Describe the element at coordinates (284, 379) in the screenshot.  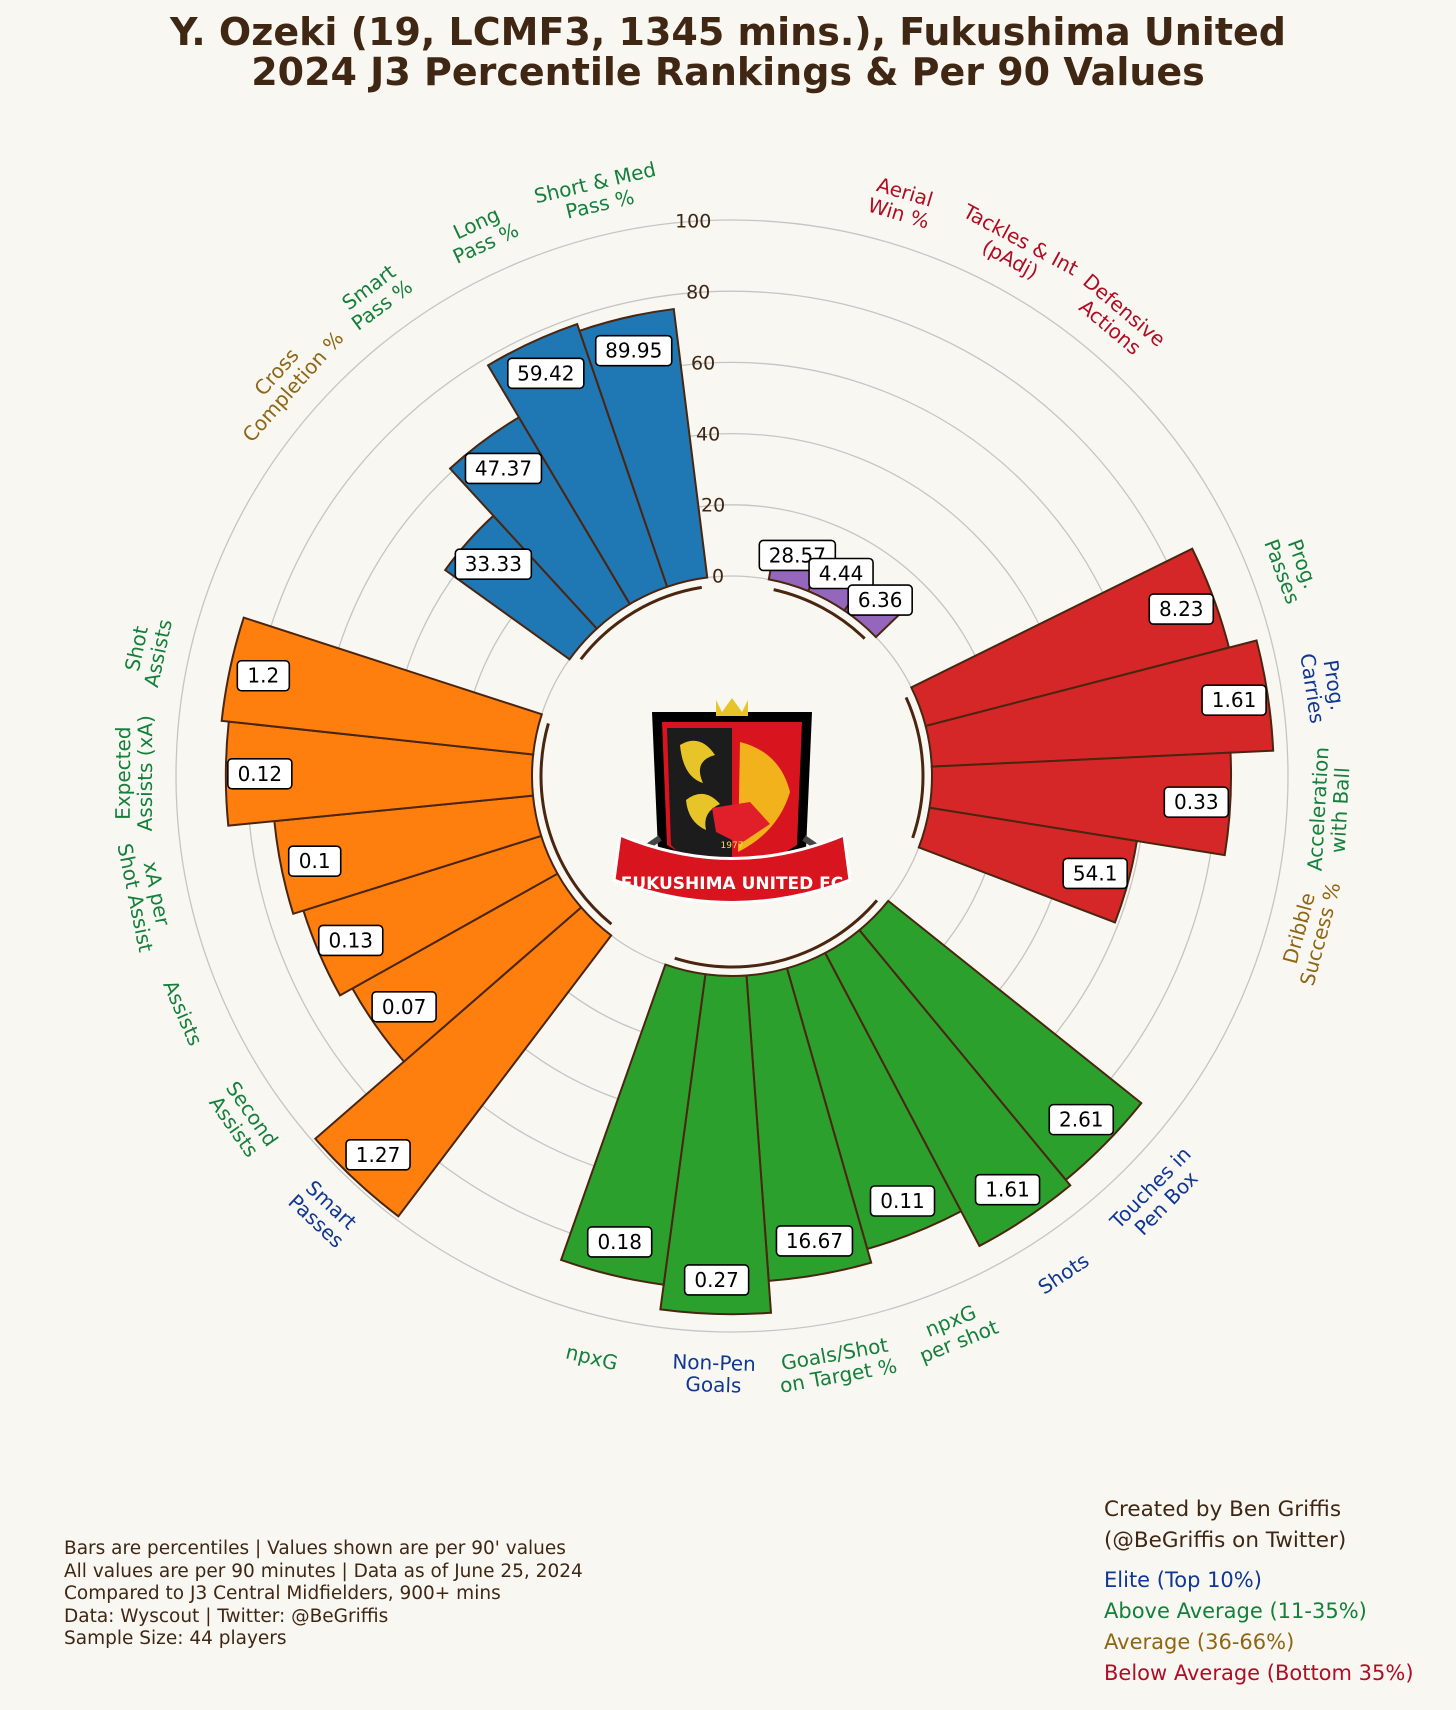
I see `category-label: CrossCompletion %` at that location.